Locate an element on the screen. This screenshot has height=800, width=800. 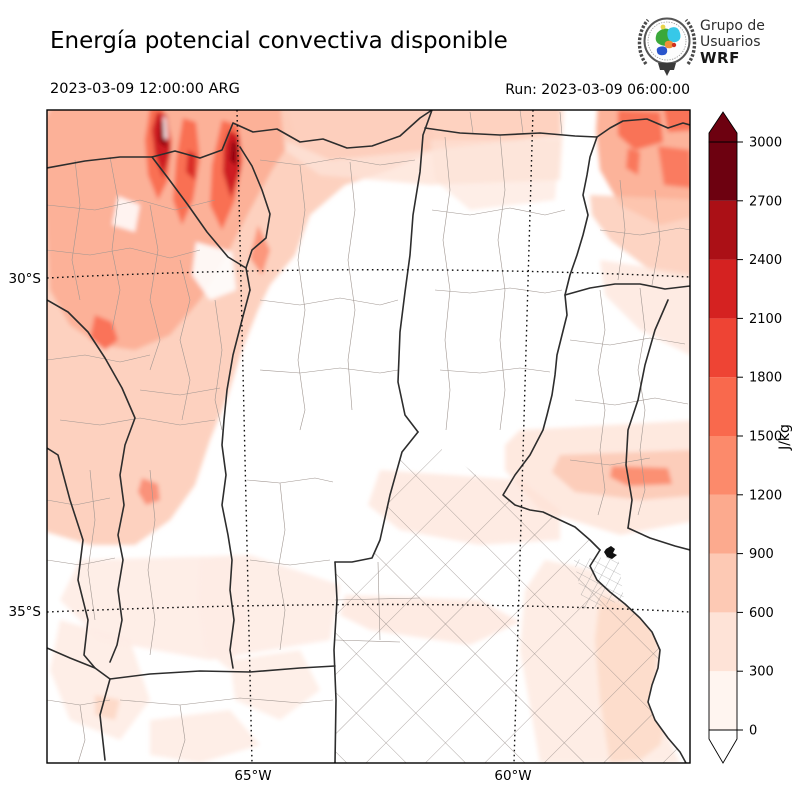
colorbar-tick-label: 1200 is located at coordinates (765, 495).